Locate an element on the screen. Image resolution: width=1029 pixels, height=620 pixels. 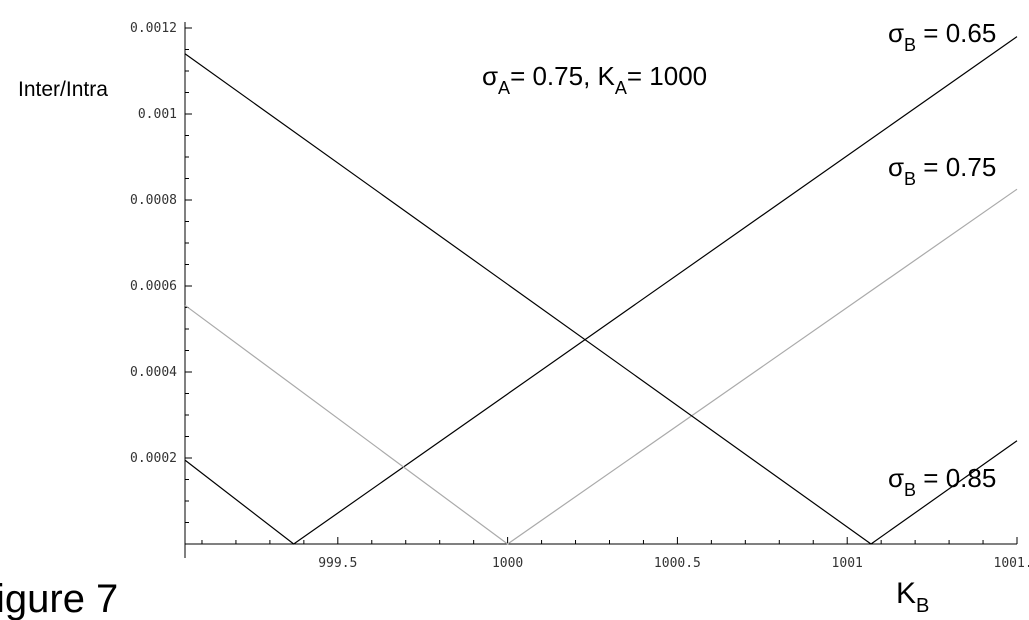
y-axis-label: Inter/Intra is located at coordinates (63, 89).